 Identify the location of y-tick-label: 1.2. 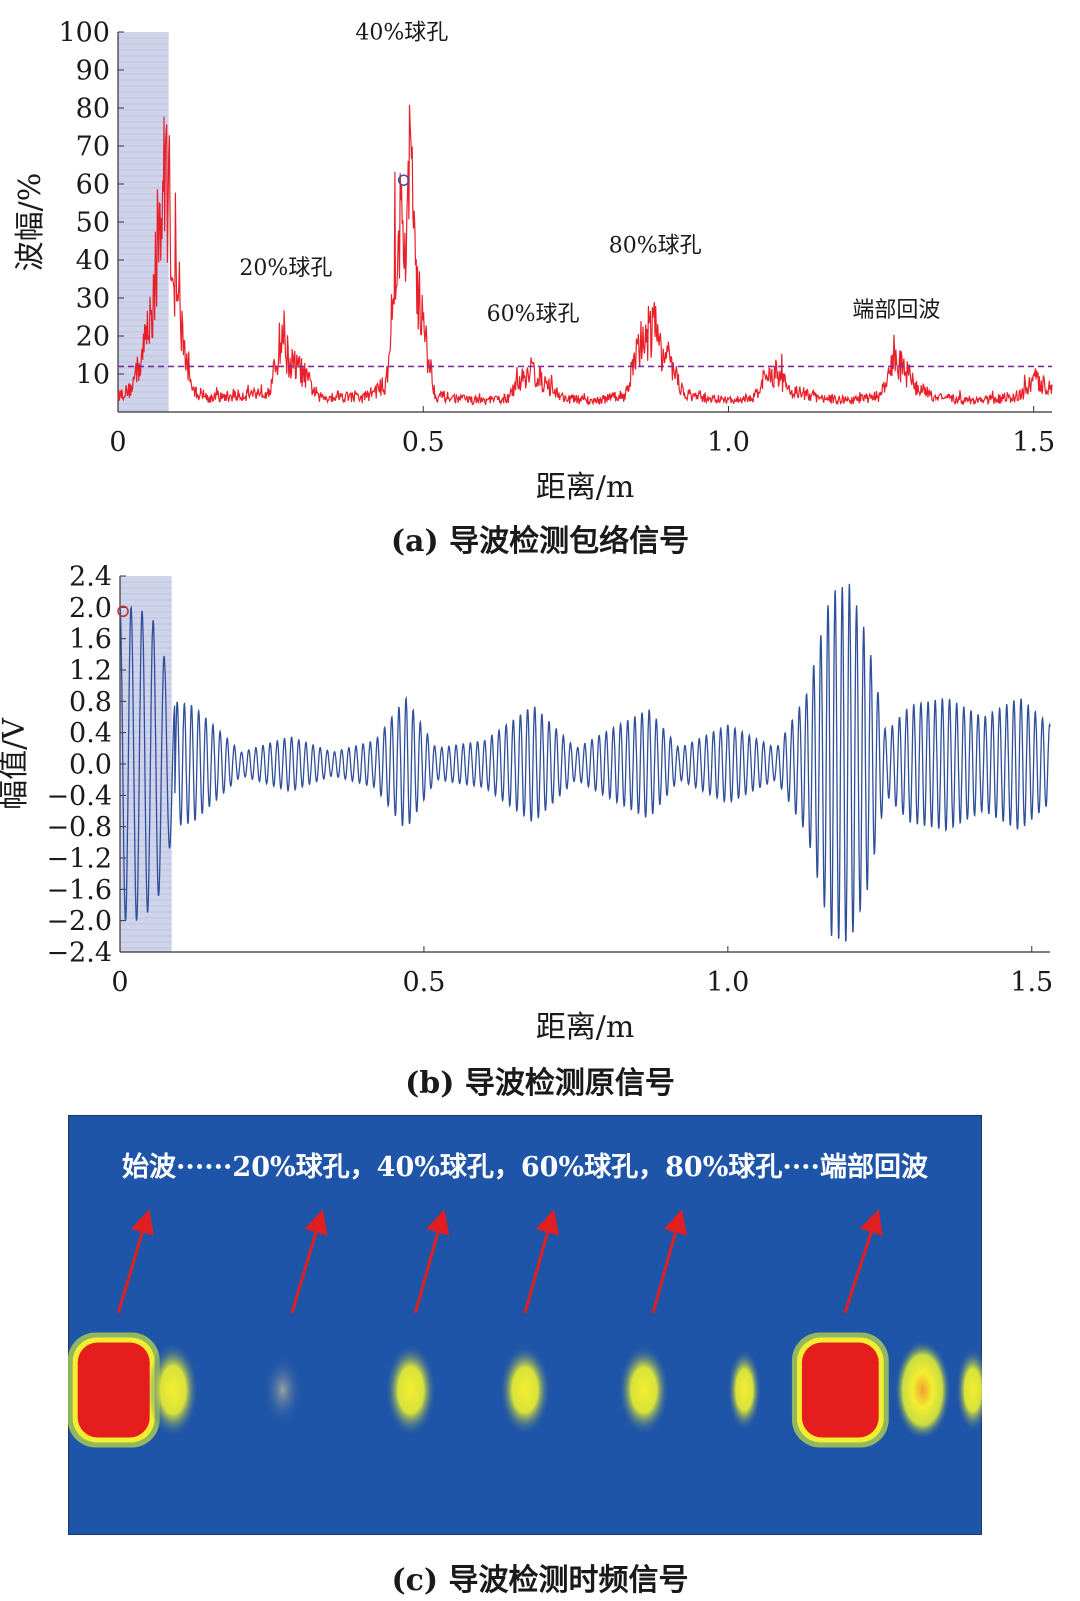
(90, 670).